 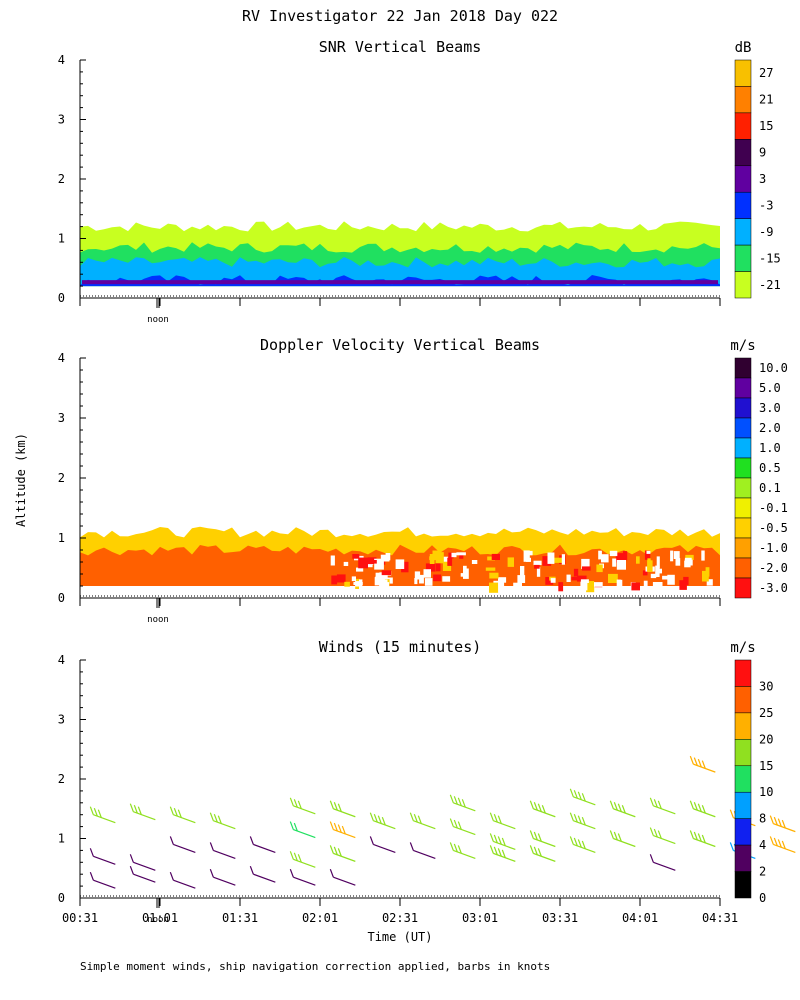 What do you see at coordinates (770, 408) in the screenshot?
I see `colorbar-label: 3.0` at bounding box center [770, 408].